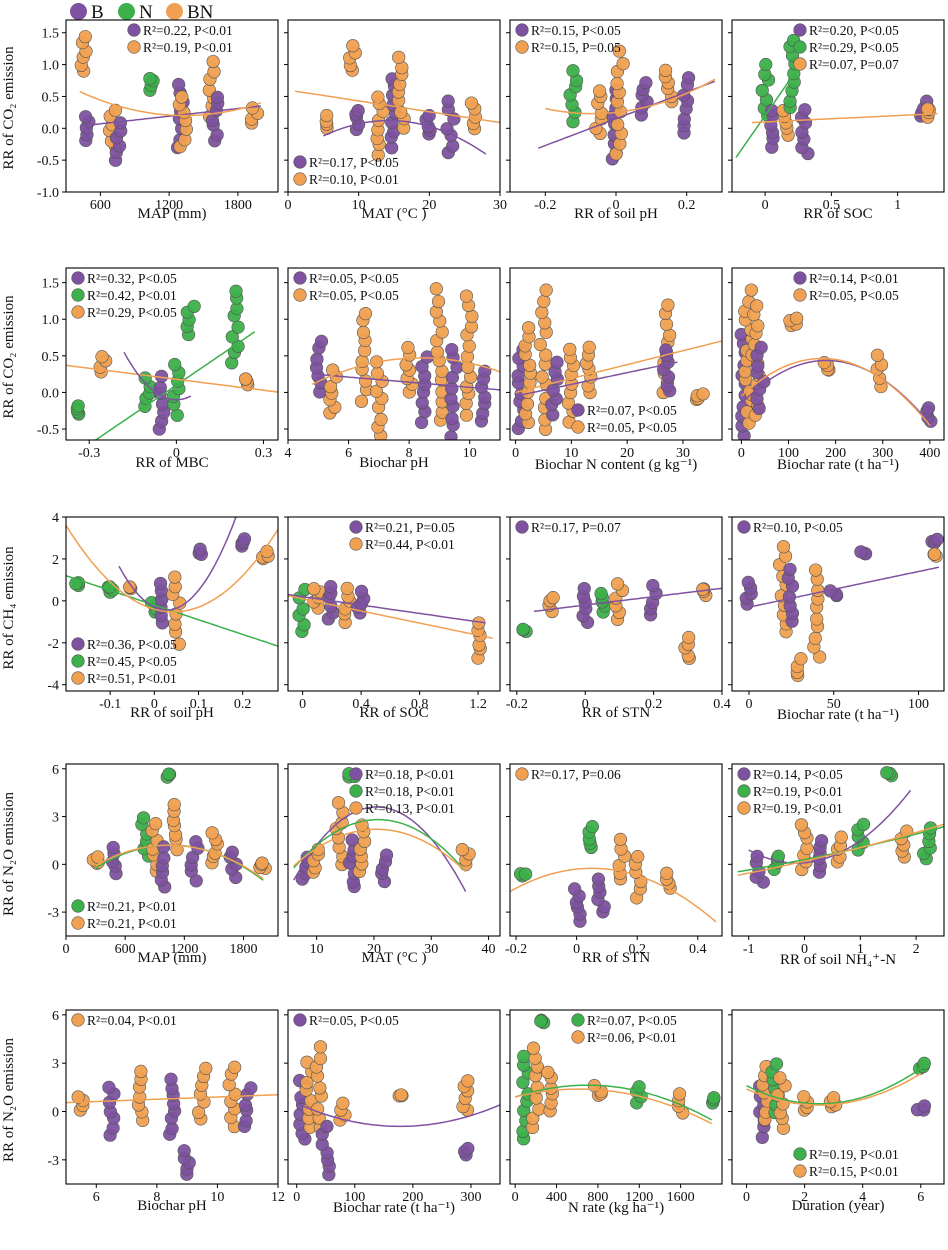 Image resolution: width=948 pixels, height=1250 pixels. What do you see at coordinates (854, 30) in the screenshot?
I see `annotation-text: R²=0.20, P<0.05` at bounding box center [854, 30].